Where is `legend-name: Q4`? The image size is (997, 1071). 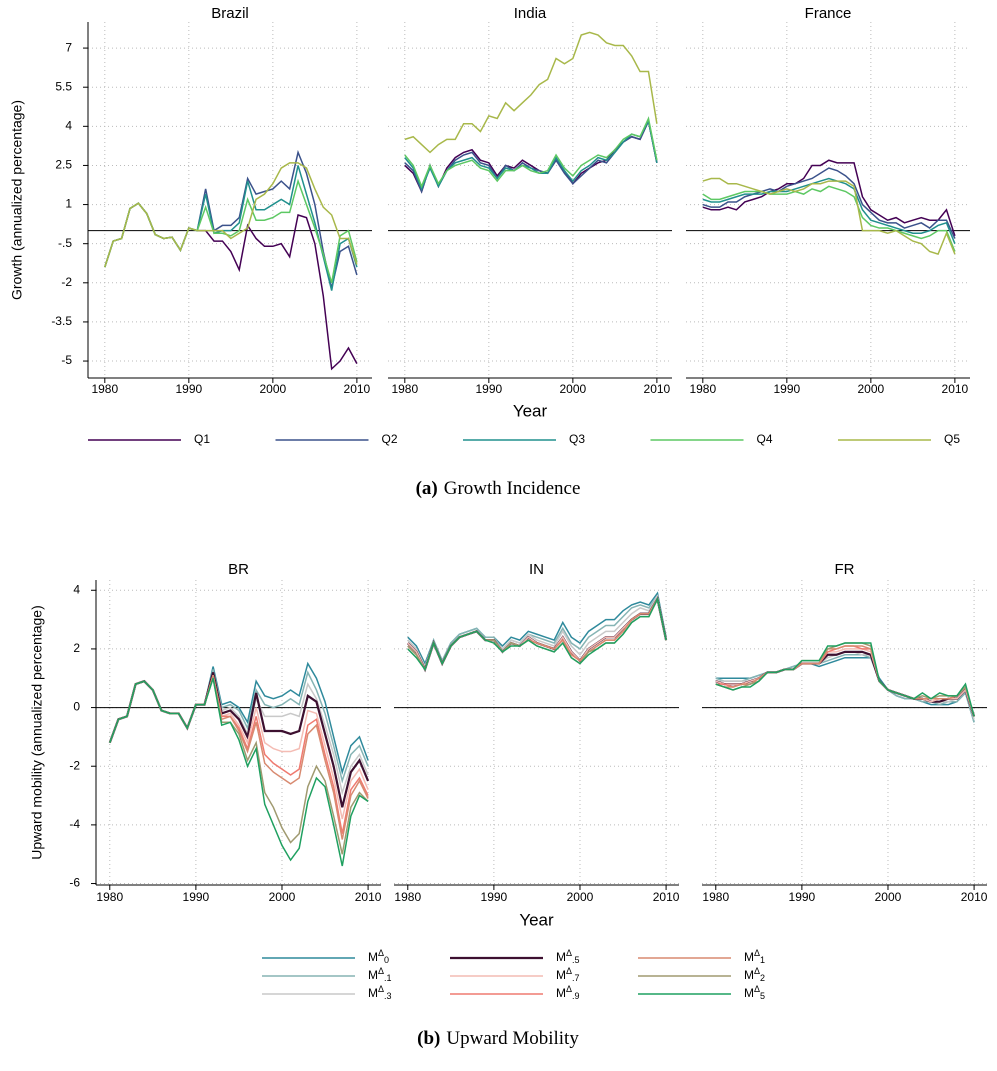 legend-name: Q4 is located at coordinates (765, 439).